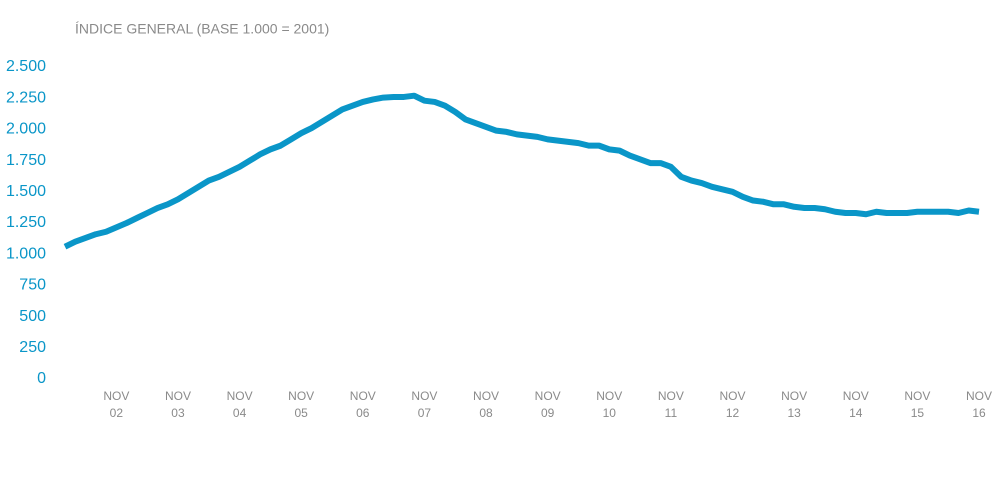  What do you see at coordinates (547, 404) in the screenshot?
I see `x-tick-label: NOV 09` at bounding box center [547, 404].